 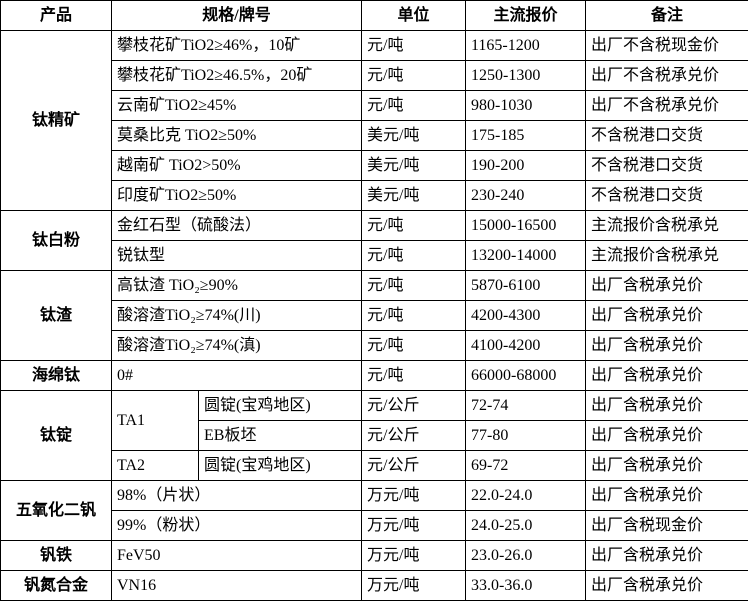 I want to click on spec-cell: 云南矿TiO2≥45%, so click(x=236, y=105).